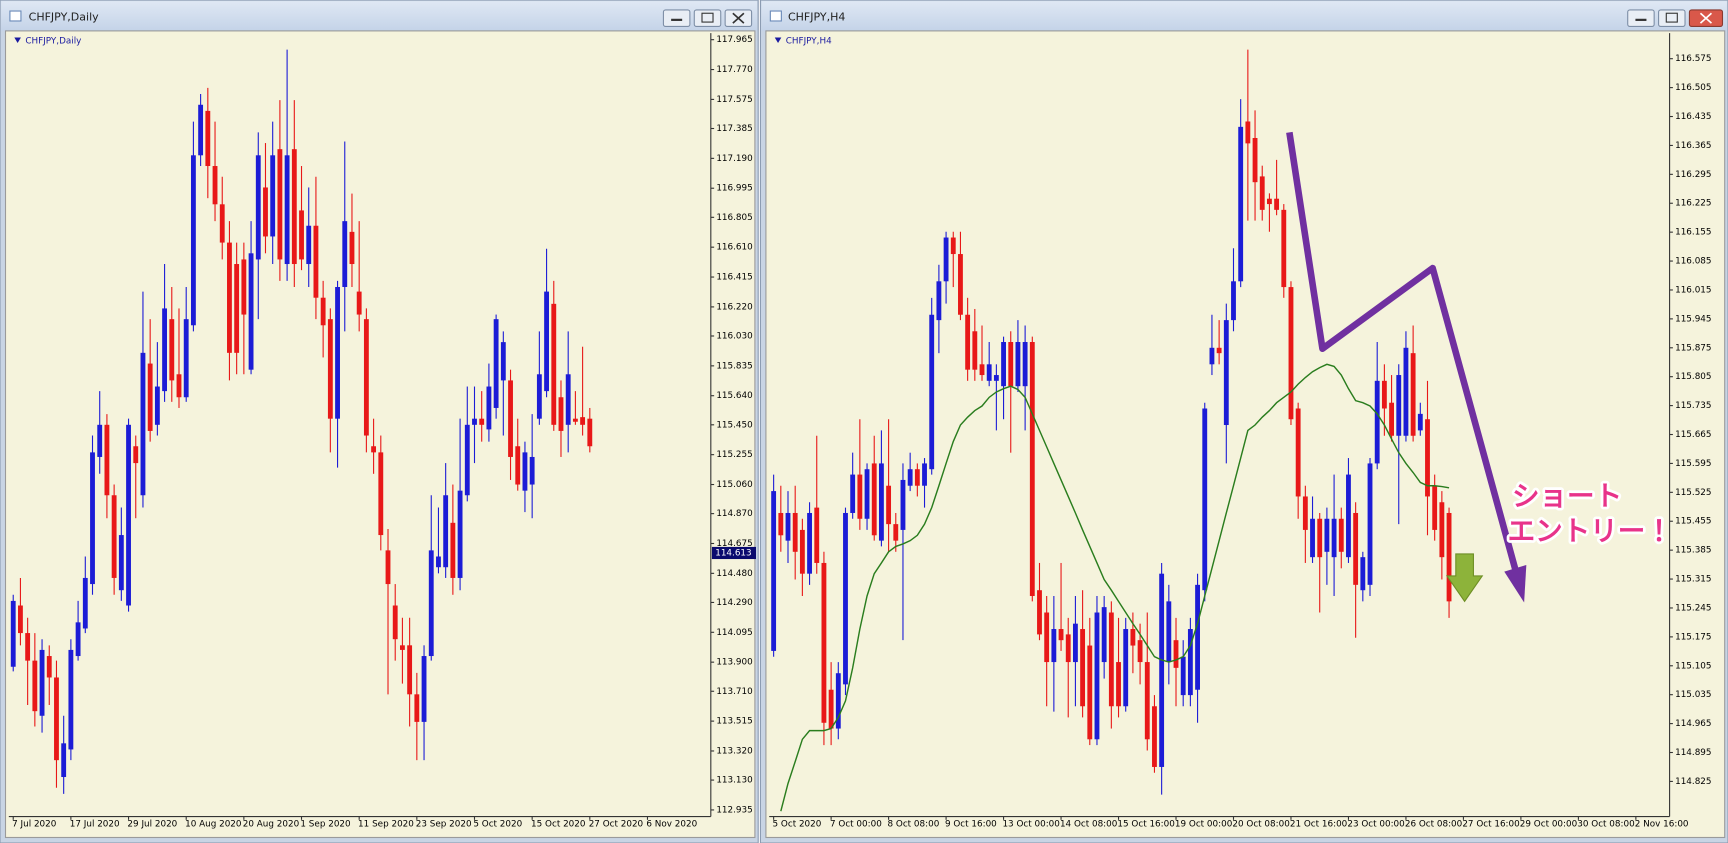  What do you see at coordinates (1693, 753) in the screenshot?
I see `y-tick-label: 114.895` at bounding box center [1693, 753].